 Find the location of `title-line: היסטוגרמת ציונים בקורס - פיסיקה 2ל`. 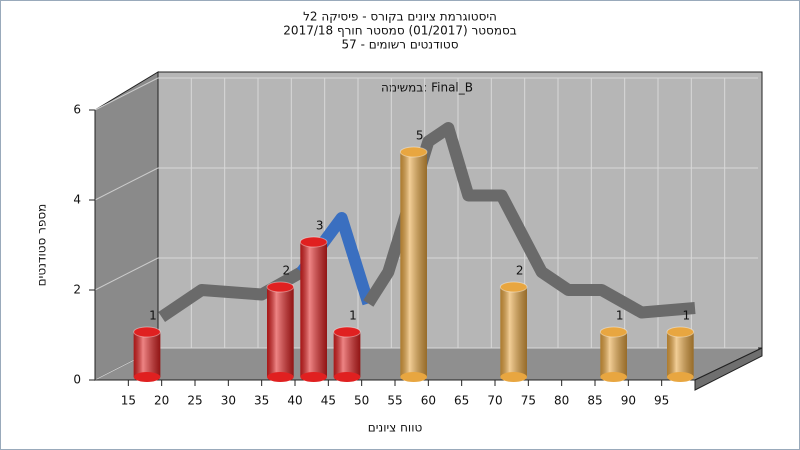

title-line: היסטוגרמת ציונים בקורס - פיסיקה 2ל is located at coordinates (400, 17).